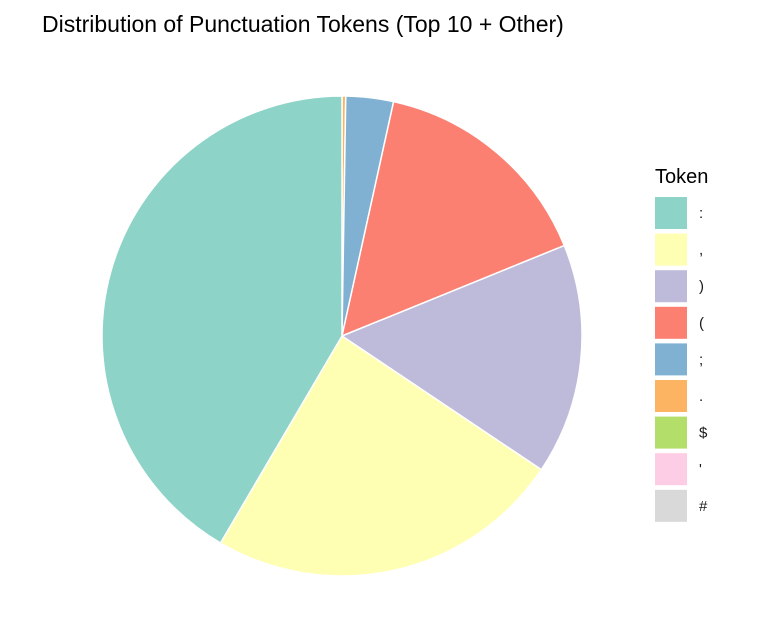 This screenshot has width=757, height=636. What do you see at coordinates (703, 433) in the screenshot?
I see `legend-label: $` at bounding box center [703, 433].